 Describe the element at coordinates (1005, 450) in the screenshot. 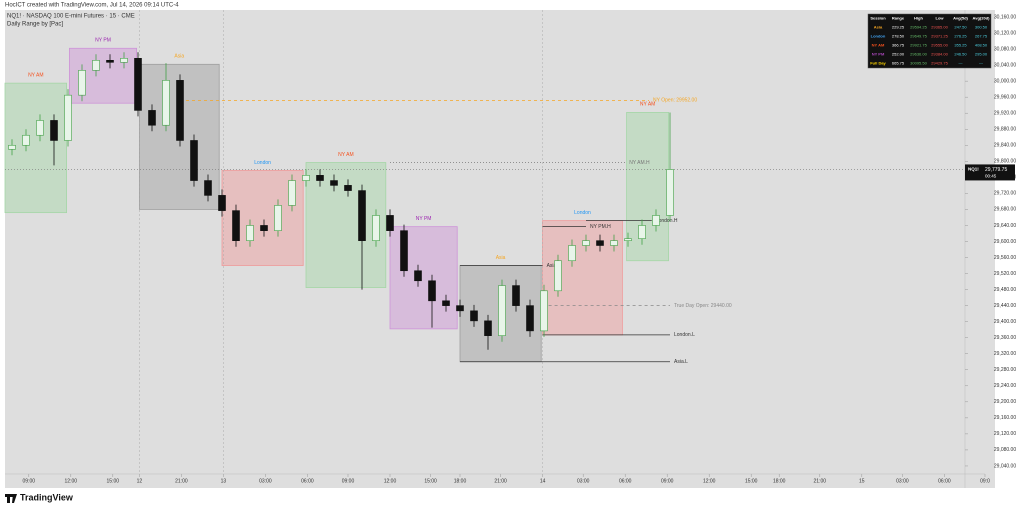

I see `y-tick-label: 29,080.00` at that location.